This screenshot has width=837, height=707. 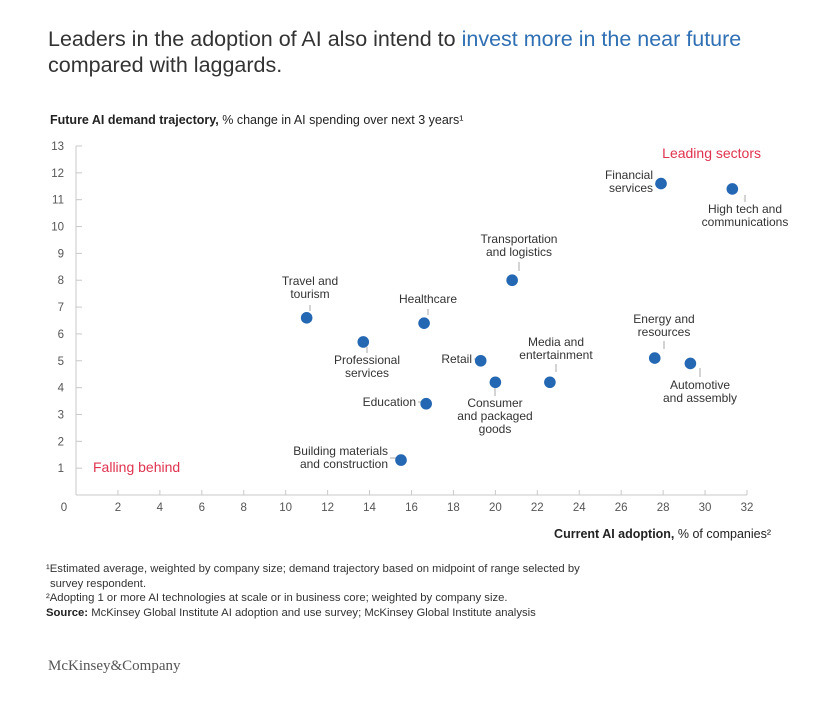 What do you see at coordinates (114, 666) in the screenshot?
I see `company-logo: McKinsey&Company` at bounding box center [114, 666].